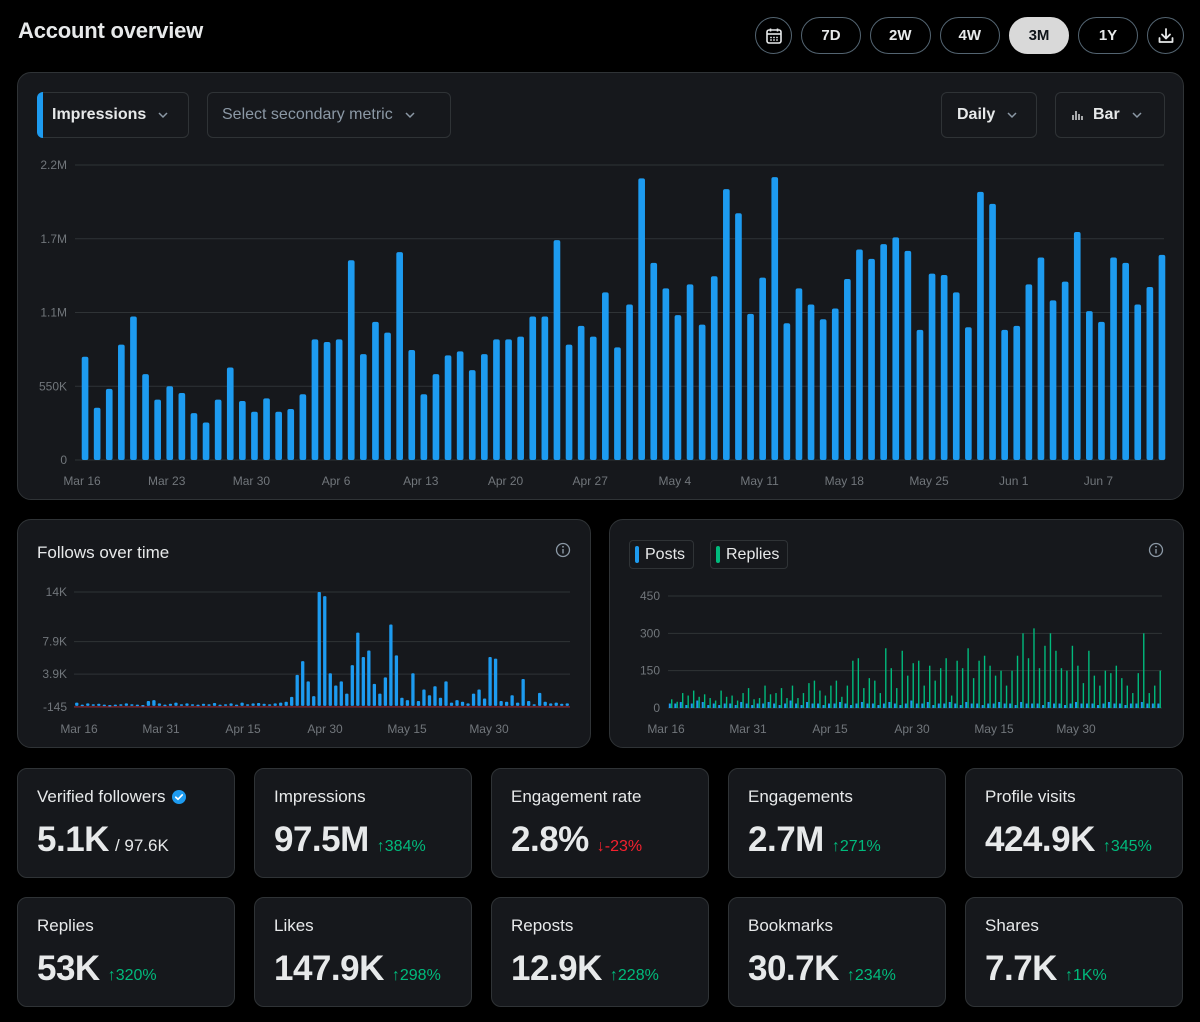  I want to click on range-2w-button: 2W, so click(900, 35).